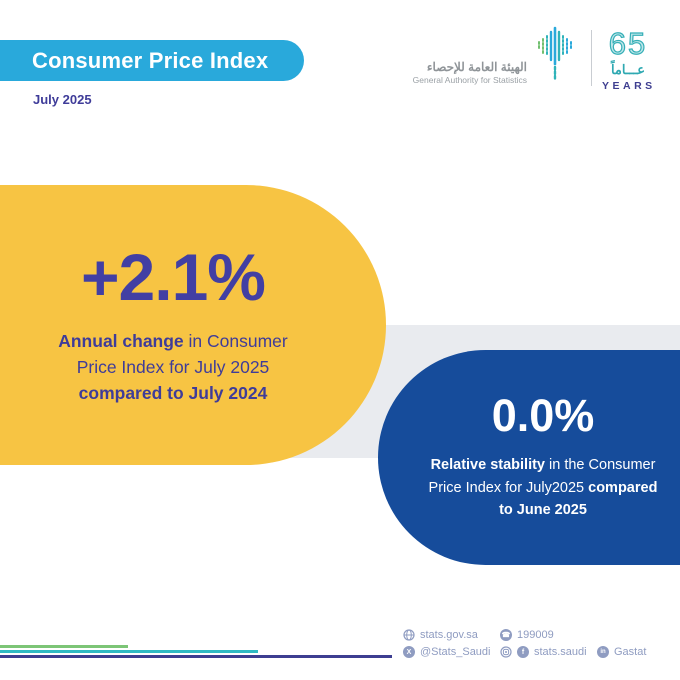  What do you see at coordinates (630, 652) in the screenshot?
I see `linkedin-label: Gastat` at bounding box center [630, 652].